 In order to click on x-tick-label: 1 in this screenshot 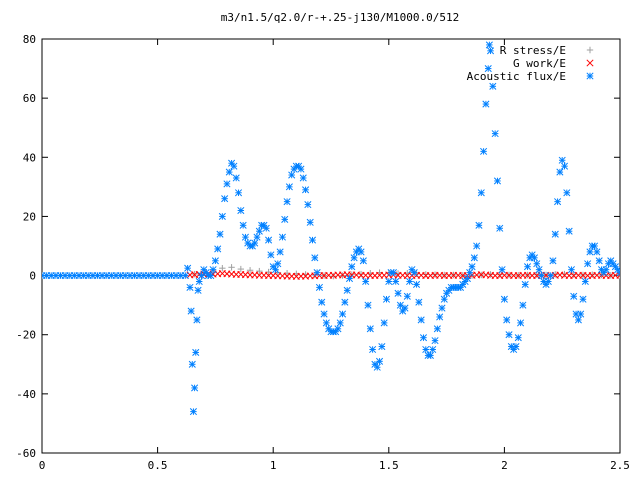, I will do `click(273, 465)`.